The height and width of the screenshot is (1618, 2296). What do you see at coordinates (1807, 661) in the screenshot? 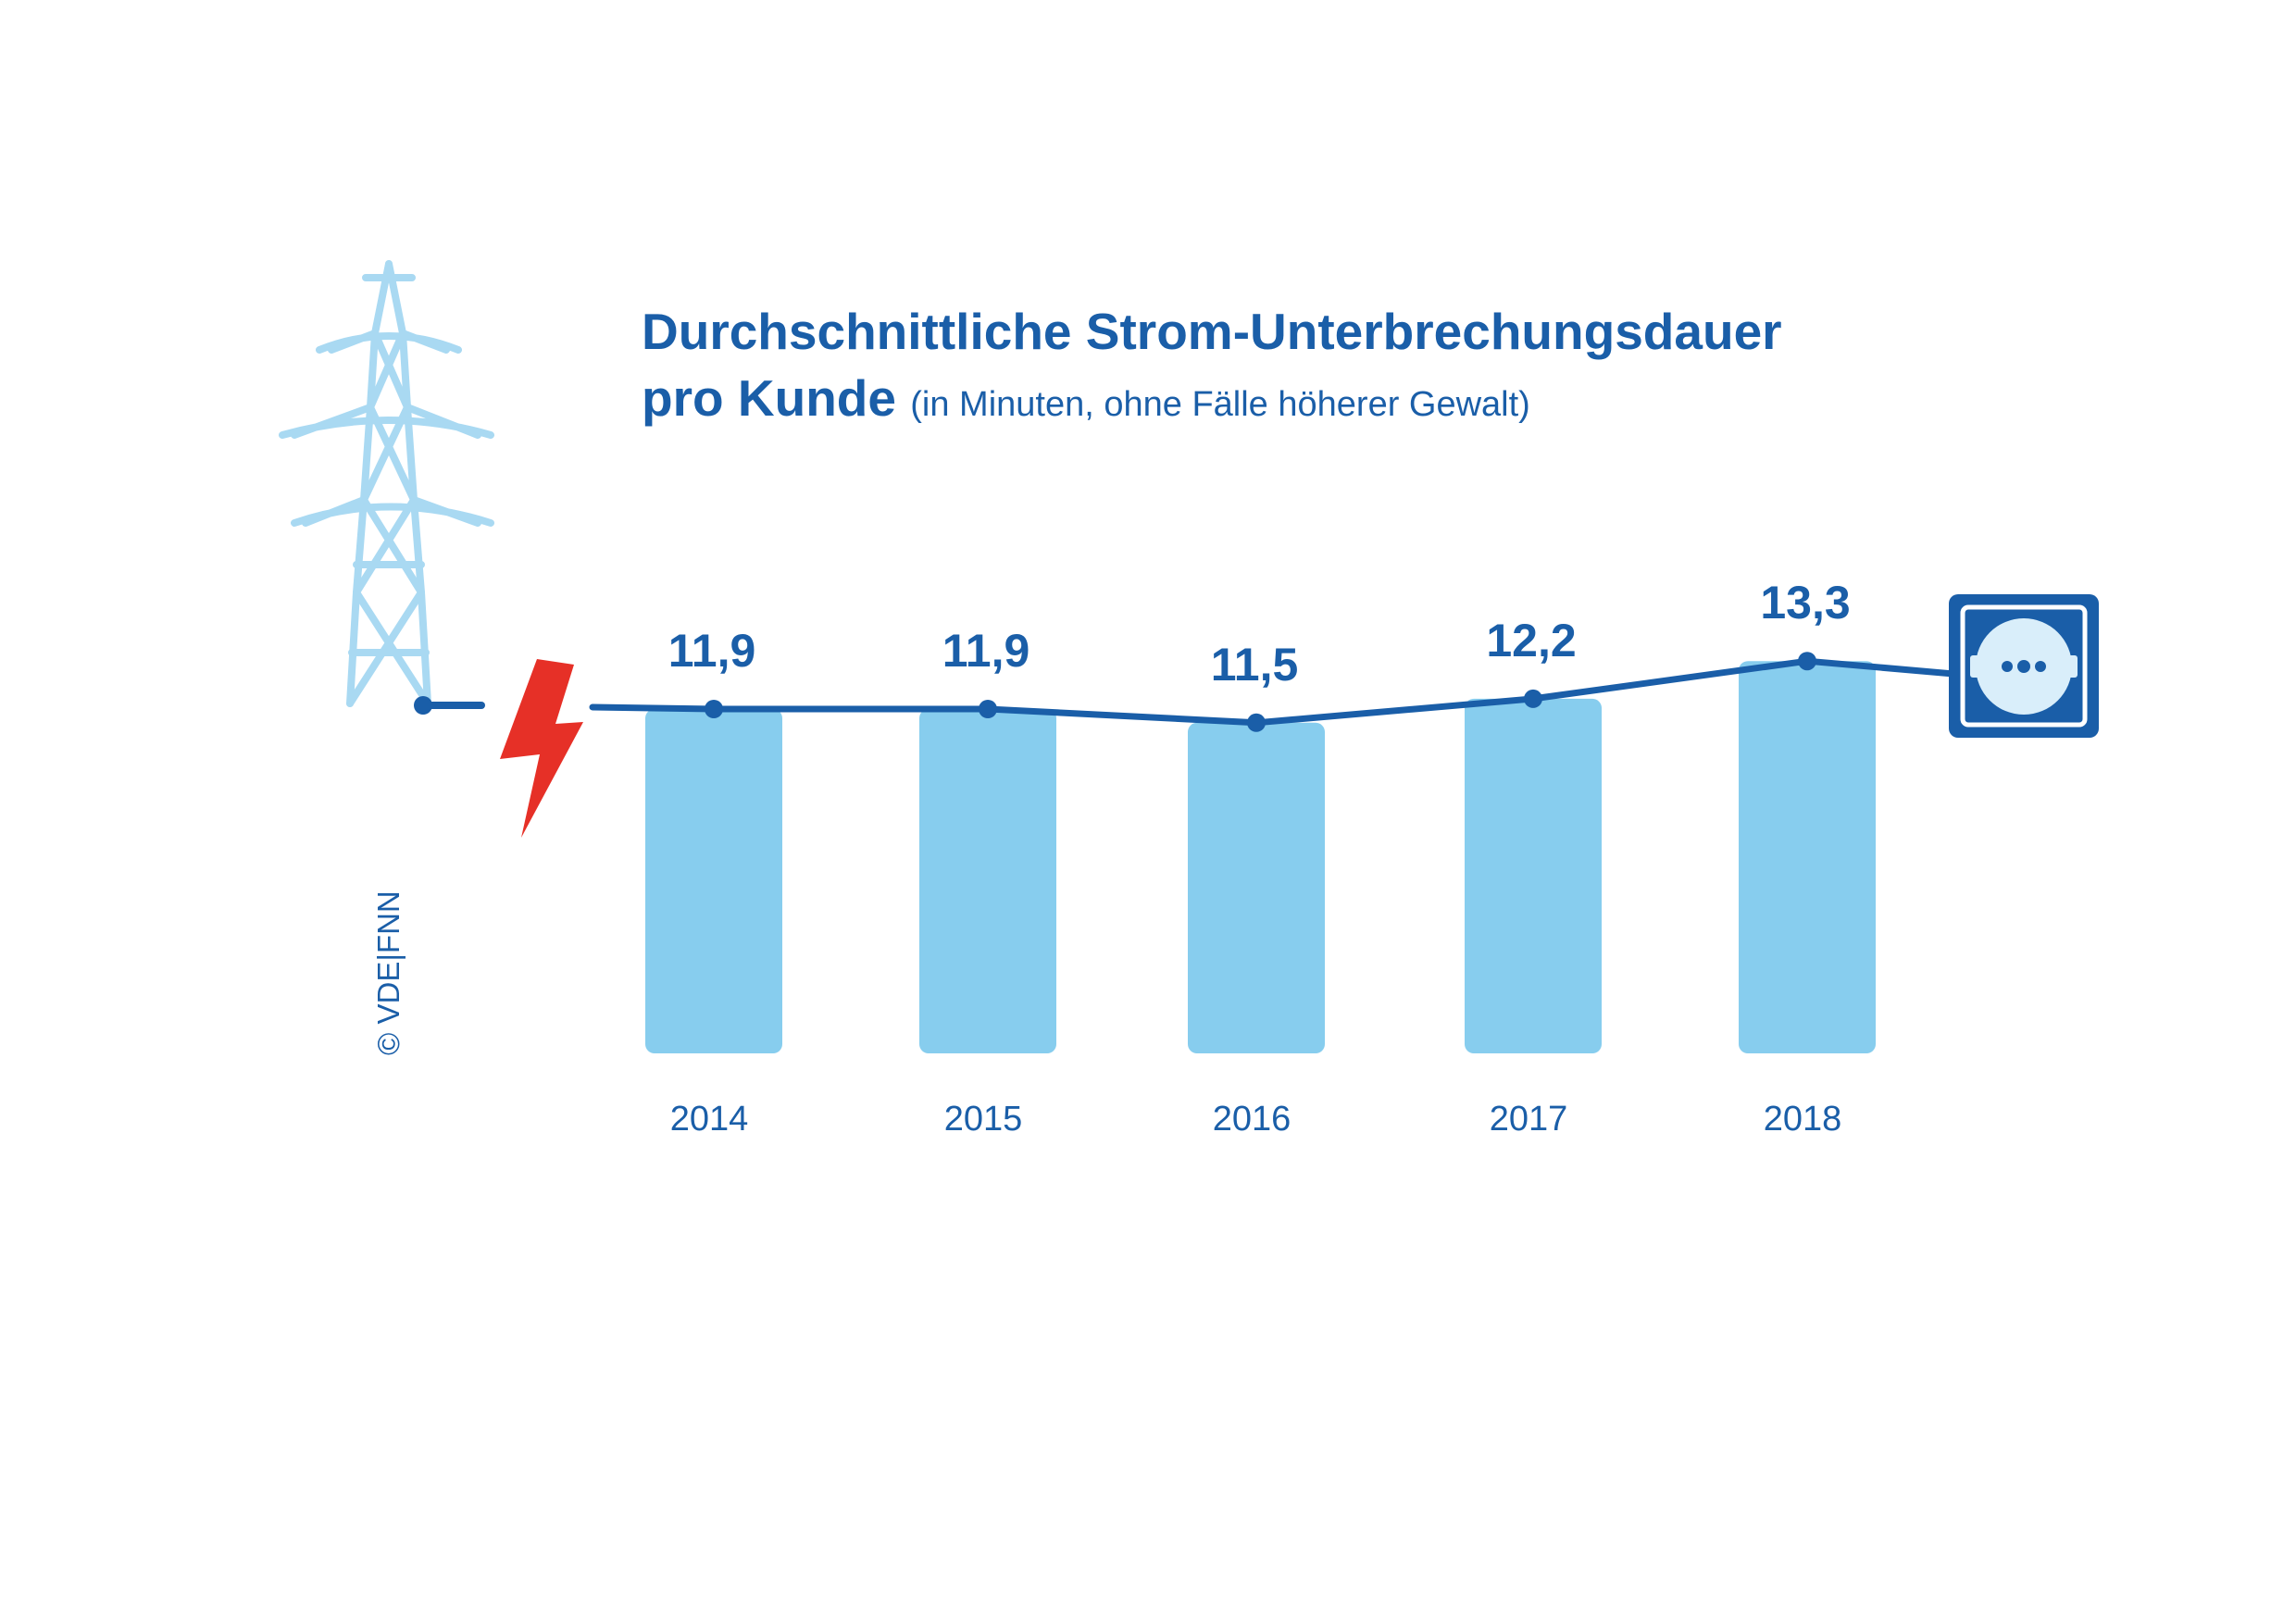
I see `point-2018` at bounding box center [1807, 661].